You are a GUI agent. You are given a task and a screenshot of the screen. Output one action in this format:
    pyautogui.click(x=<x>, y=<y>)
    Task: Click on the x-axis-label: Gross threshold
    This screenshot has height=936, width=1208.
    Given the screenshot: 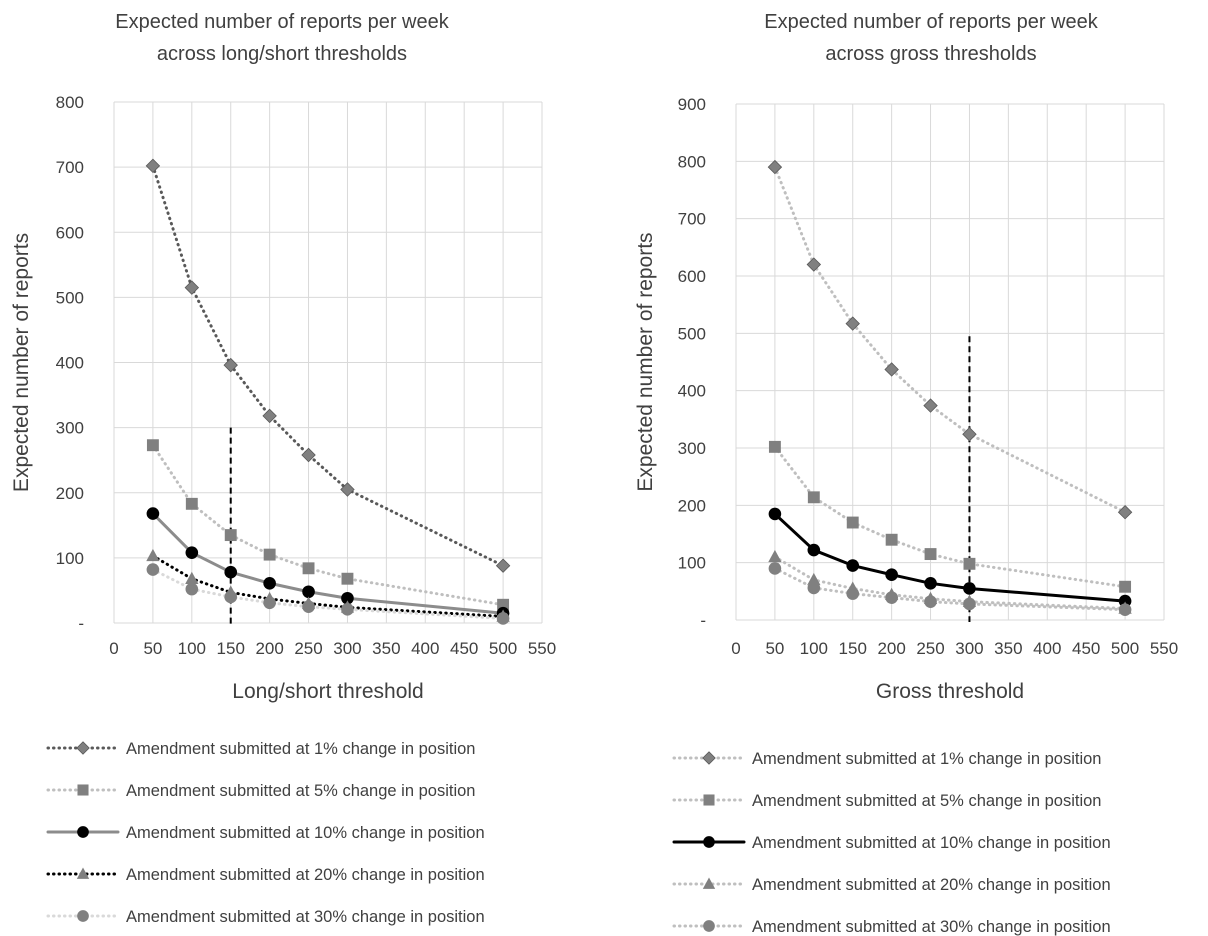 What is the action you would take?
    pyautogui.click(x=950, y=691)
    